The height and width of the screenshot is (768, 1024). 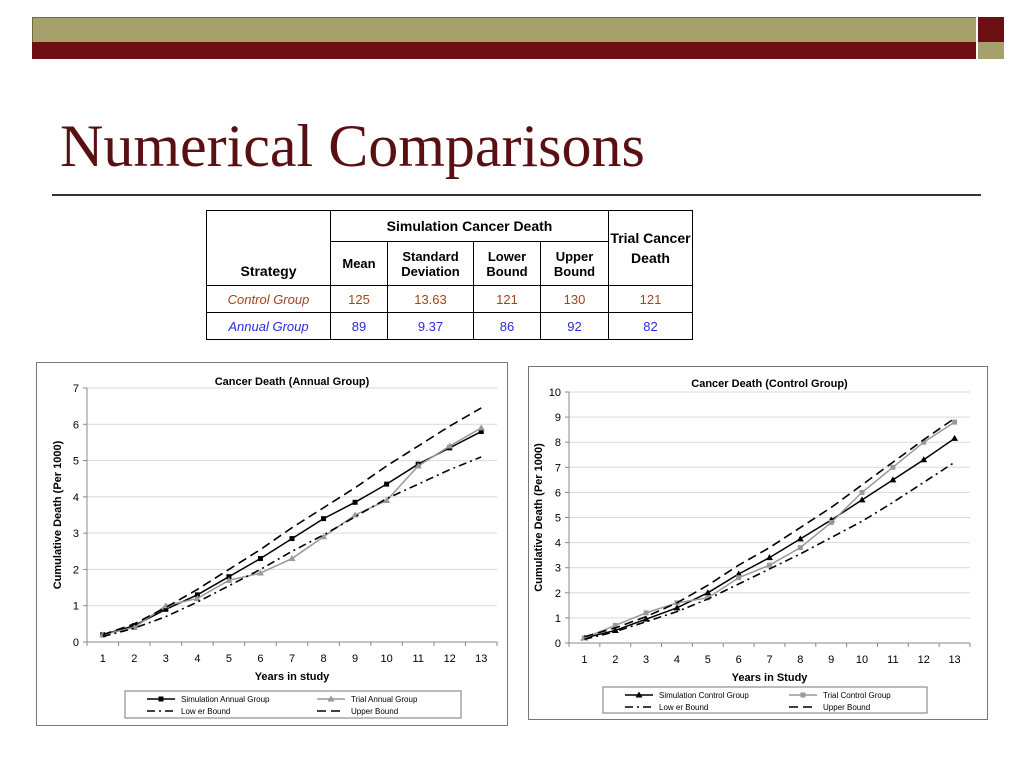 I want to click on table-row: Control Group 125 13.63 121 130 121, so click(x=449, y=299).